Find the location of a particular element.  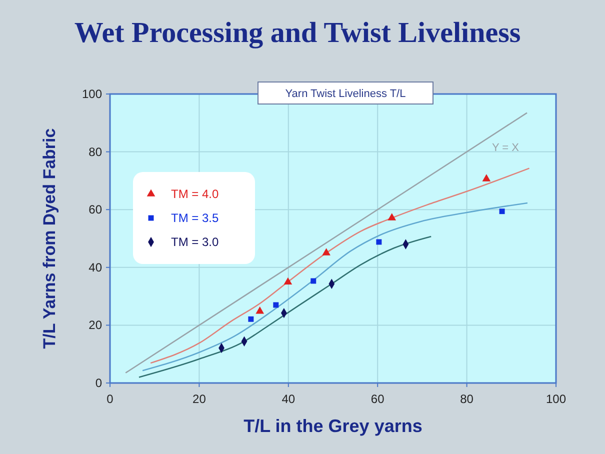

legend-label: TM = 3.0 is located at coordinates (195, 242).